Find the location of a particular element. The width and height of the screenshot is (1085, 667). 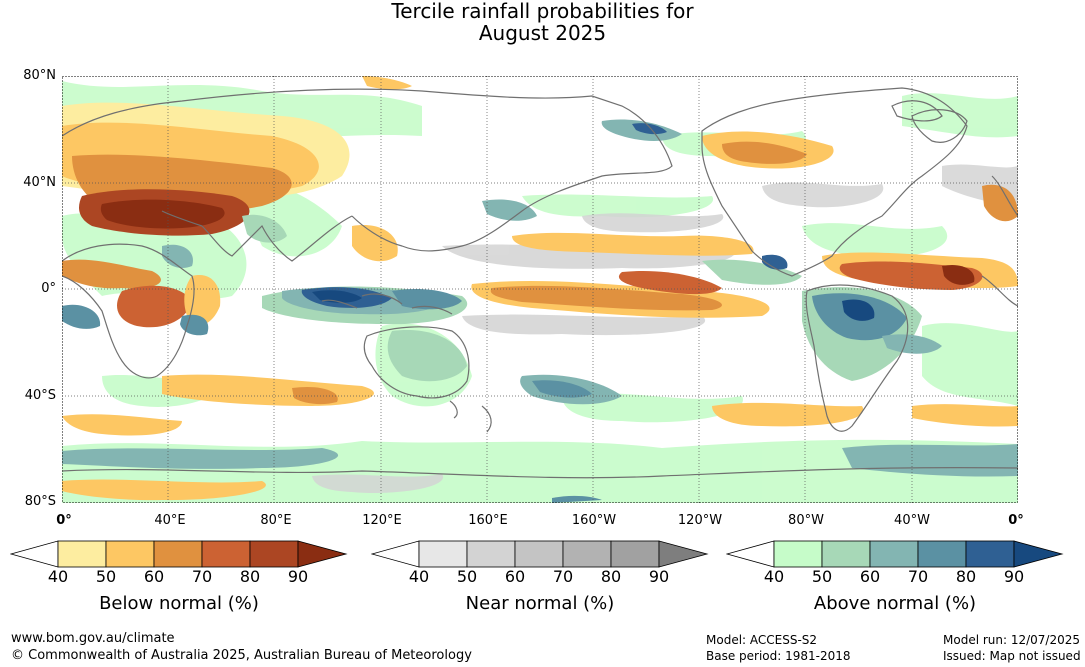

lon-tick-160e: 160°E is located at coordinates (488, 520).